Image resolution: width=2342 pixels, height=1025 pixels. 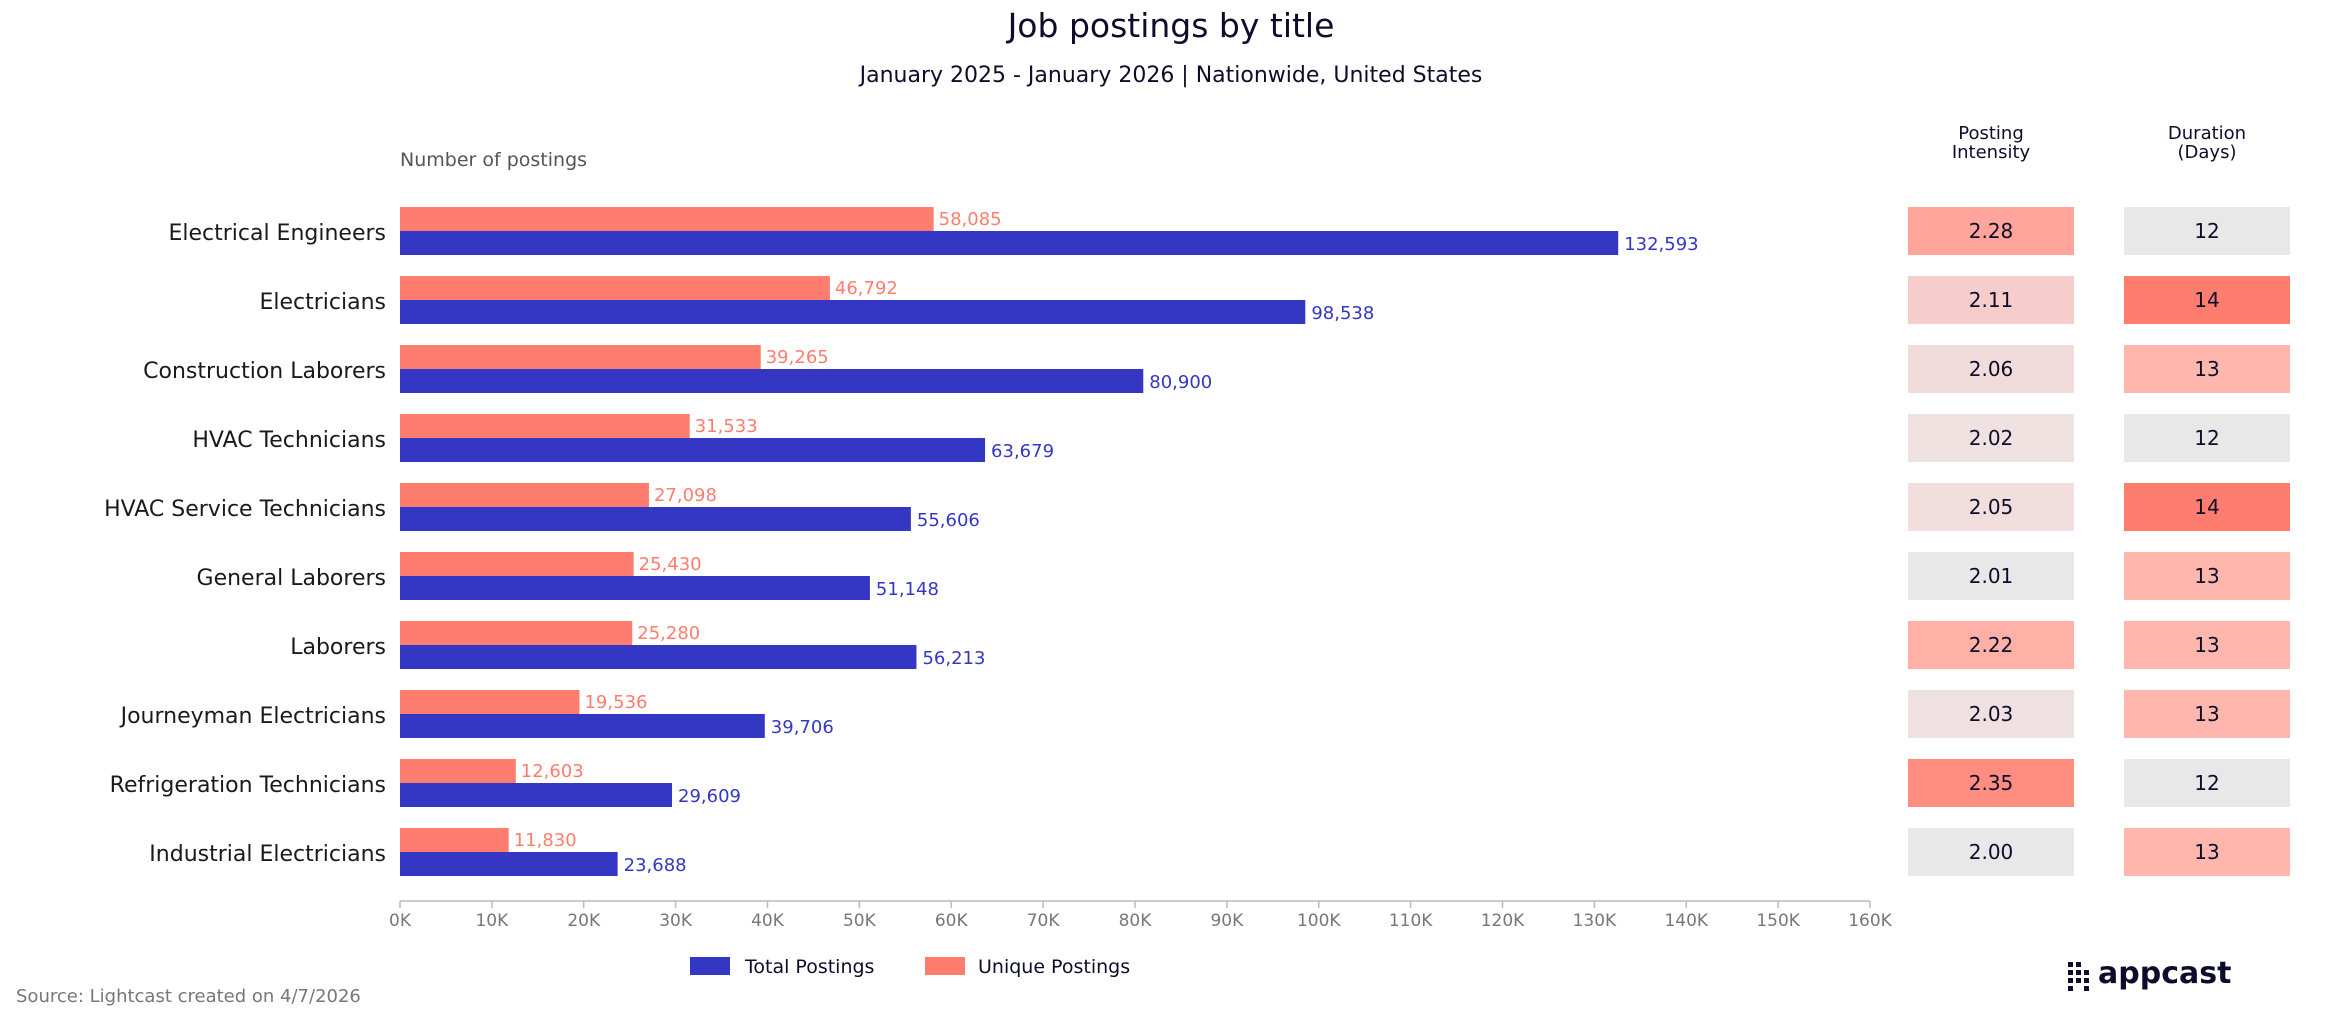 What do you see at coordinates (492, 921) in the screenshot?
I see `x-tick-label: 10K` at bounding box center [492, 921].